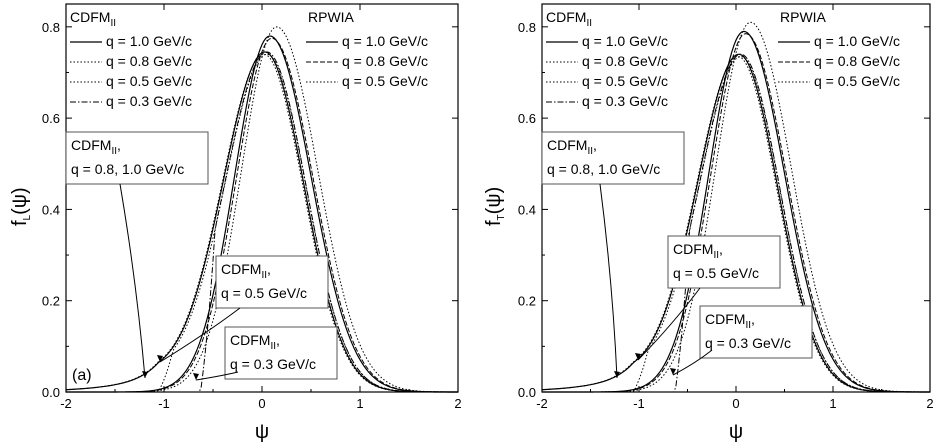 Image resolution: width=937 pixels, height=445 pixels. What do you see at coordinates (82, 375) in the screenshot?
I see `panel-label: (a)` at bounding box center [82, 375].